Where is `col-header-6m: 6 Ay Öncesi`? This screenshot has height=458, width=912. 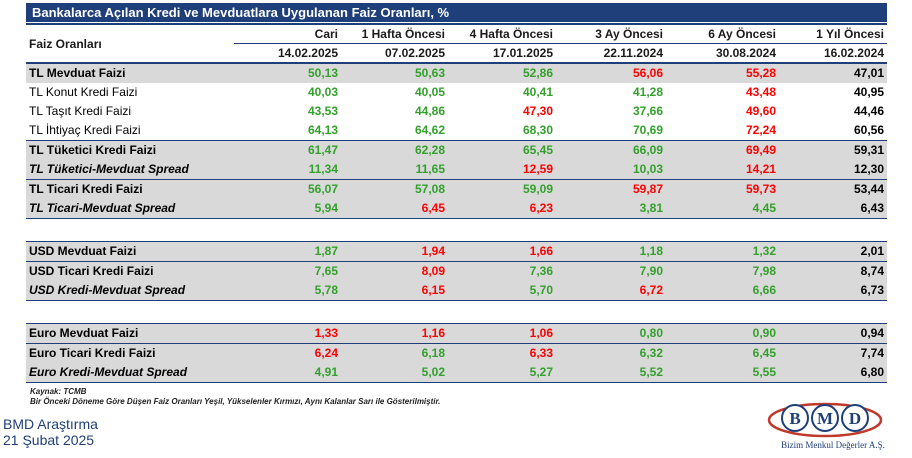 col-header-6m: 6 Ay Öncesi is located at coordinates (722, 34).